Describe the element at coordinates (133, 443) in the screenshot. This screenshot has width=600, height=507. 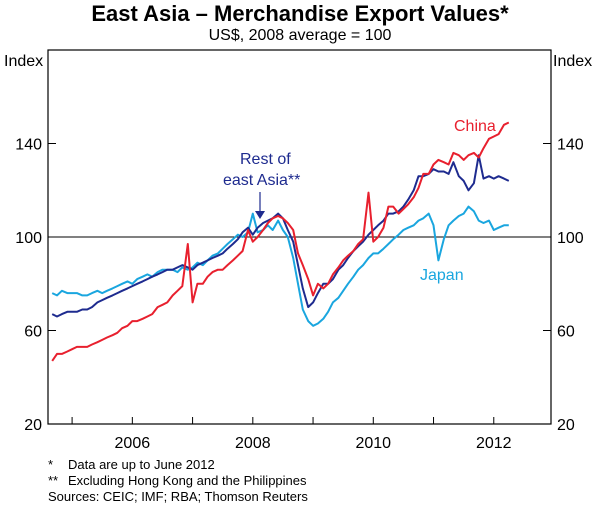
I see `x-tick-label: 2006` at that location.